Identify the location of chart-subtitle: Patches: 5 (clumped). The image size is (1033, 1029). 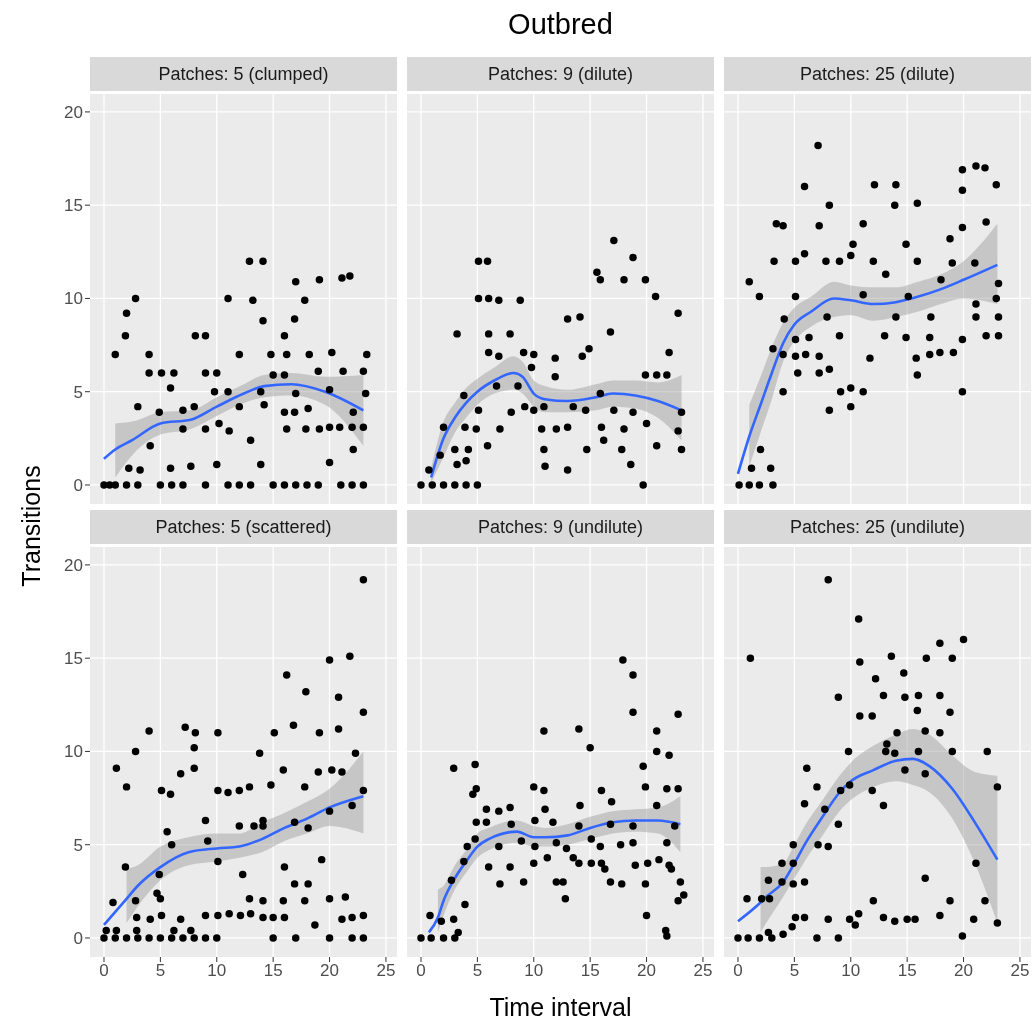
(243, 74).